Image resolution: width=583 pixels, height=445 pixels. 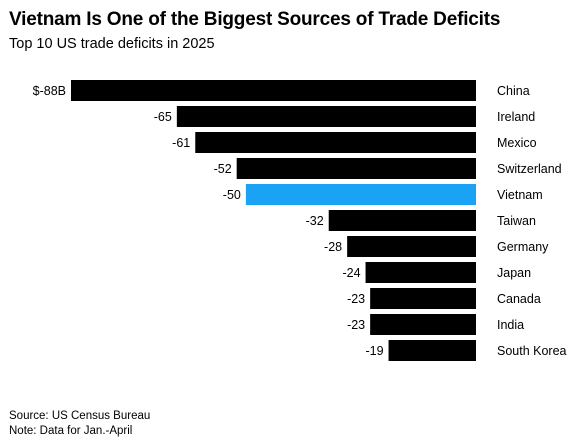 I want to click on category-label-taiwan: Taiwan, so click(x=516, y=221).